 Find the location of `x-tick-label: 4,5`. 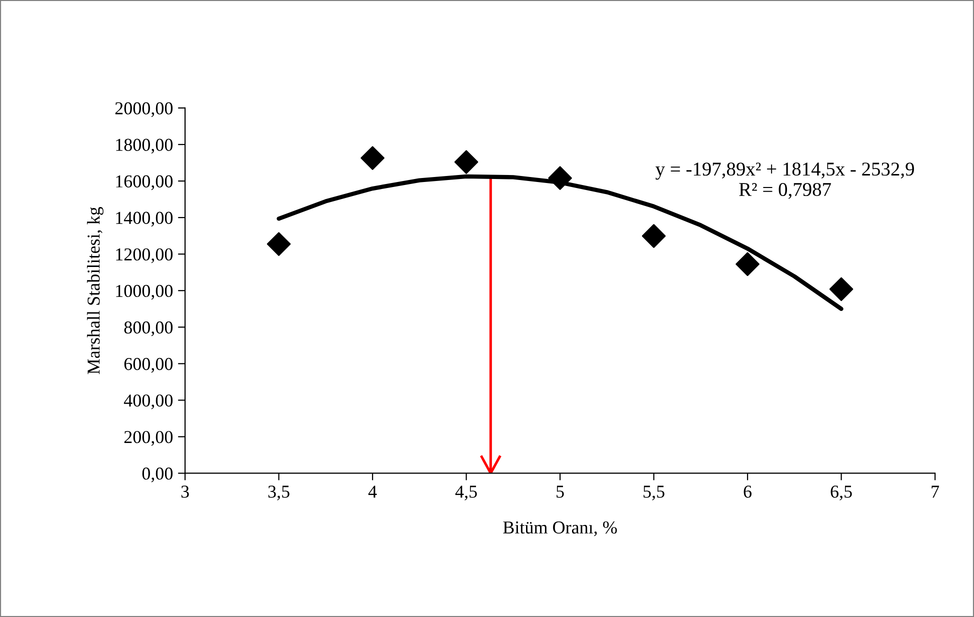

x-tick-label: 4,5 is located at coordinates (466, 493).